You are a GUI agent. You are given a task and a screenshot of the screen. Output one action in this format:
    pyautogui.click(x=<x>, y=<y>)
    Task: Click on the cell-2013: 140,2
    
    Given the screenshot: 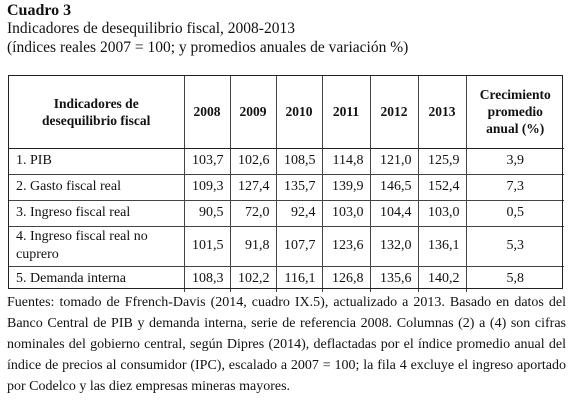 What is the action you would take?
    pyautogui.click(x=441, y=278)
    